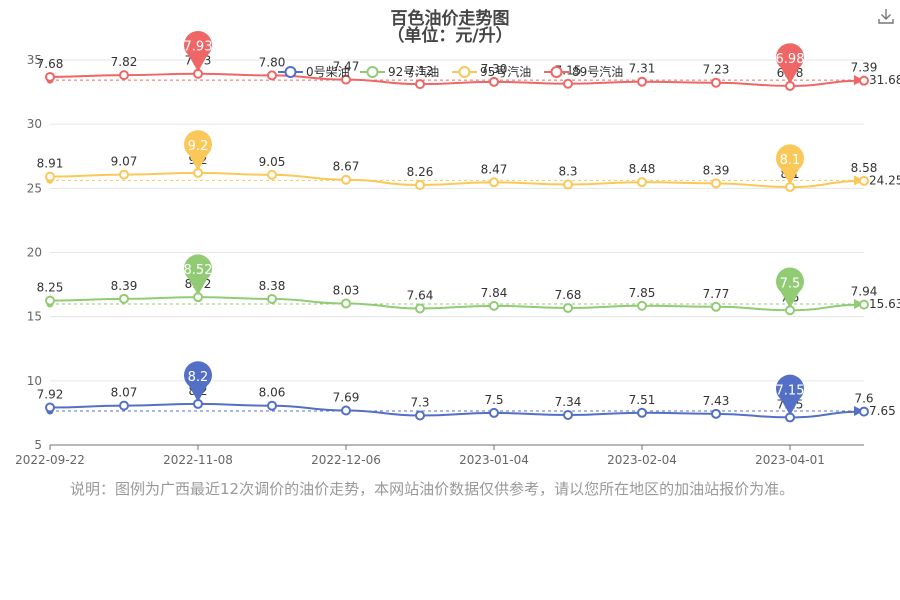 This screenshot has height=600, width=900. What do you see at coordinates (34, 253) in the screenshot?
I see `y-tick-label: 20` at bounding box center [34, 253].